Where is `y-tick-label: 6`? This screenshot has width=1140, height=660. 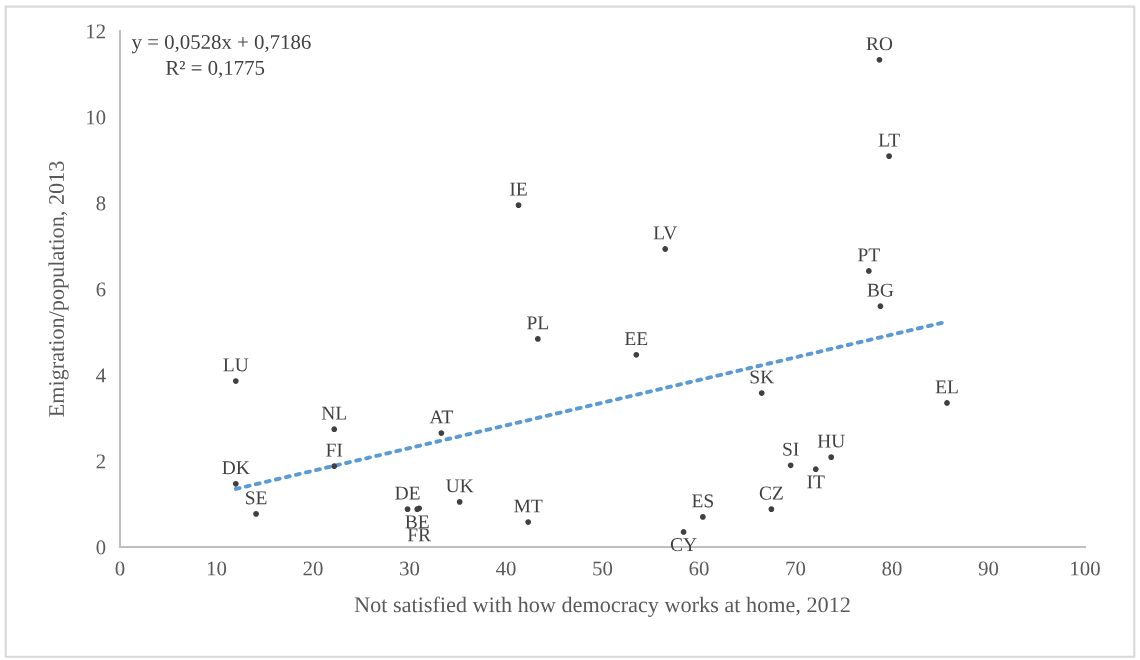 y-tick-label: 6 is located at coordinates (101, 289).